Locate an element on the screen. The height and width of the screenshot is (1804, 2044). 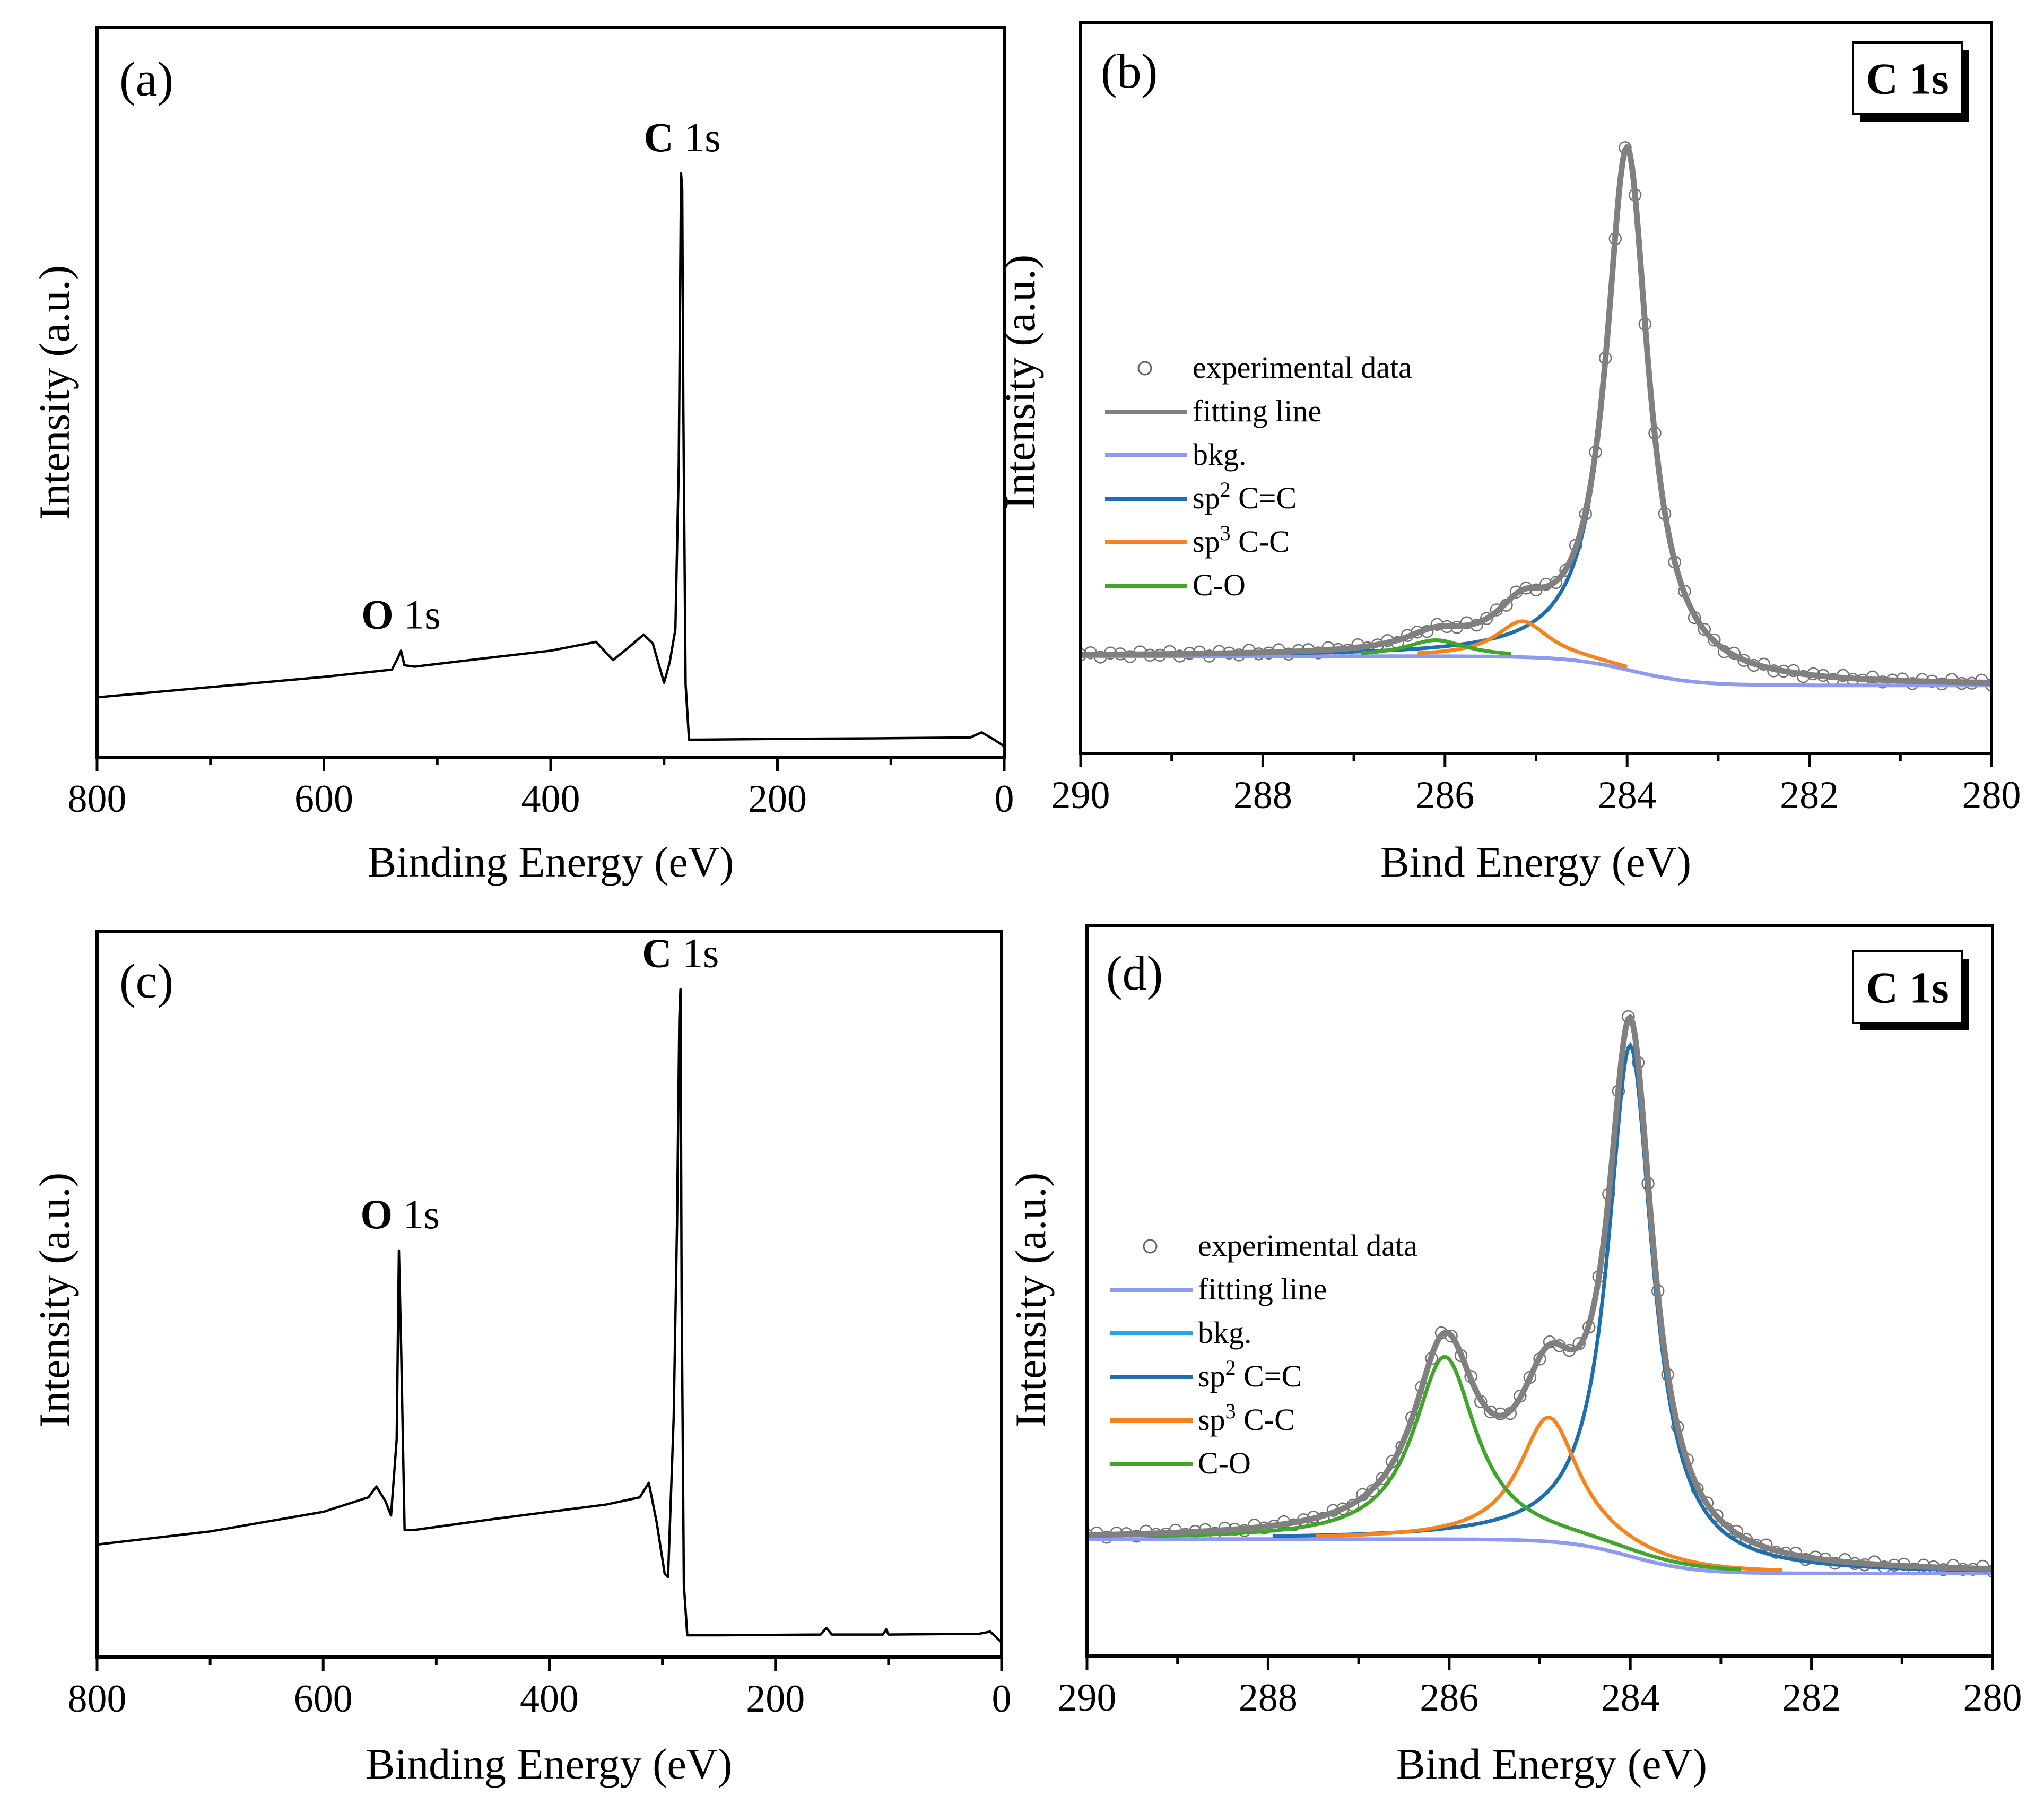
x-axis-title: Bind Energy (eV) is located at coordinates (1535, 862).